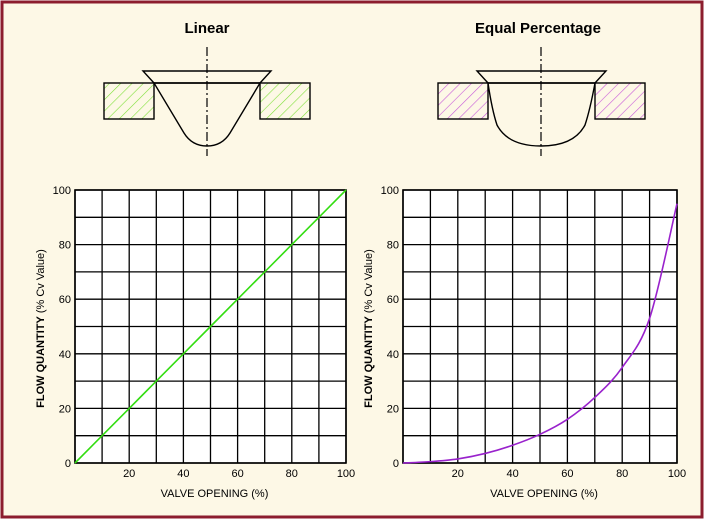 The width and height of the screenshot is (704, 519). What do you see at coordinates (207, 101) in the screenshot?
I see `linear-valve-schematic` at bounding box center [207, 101].